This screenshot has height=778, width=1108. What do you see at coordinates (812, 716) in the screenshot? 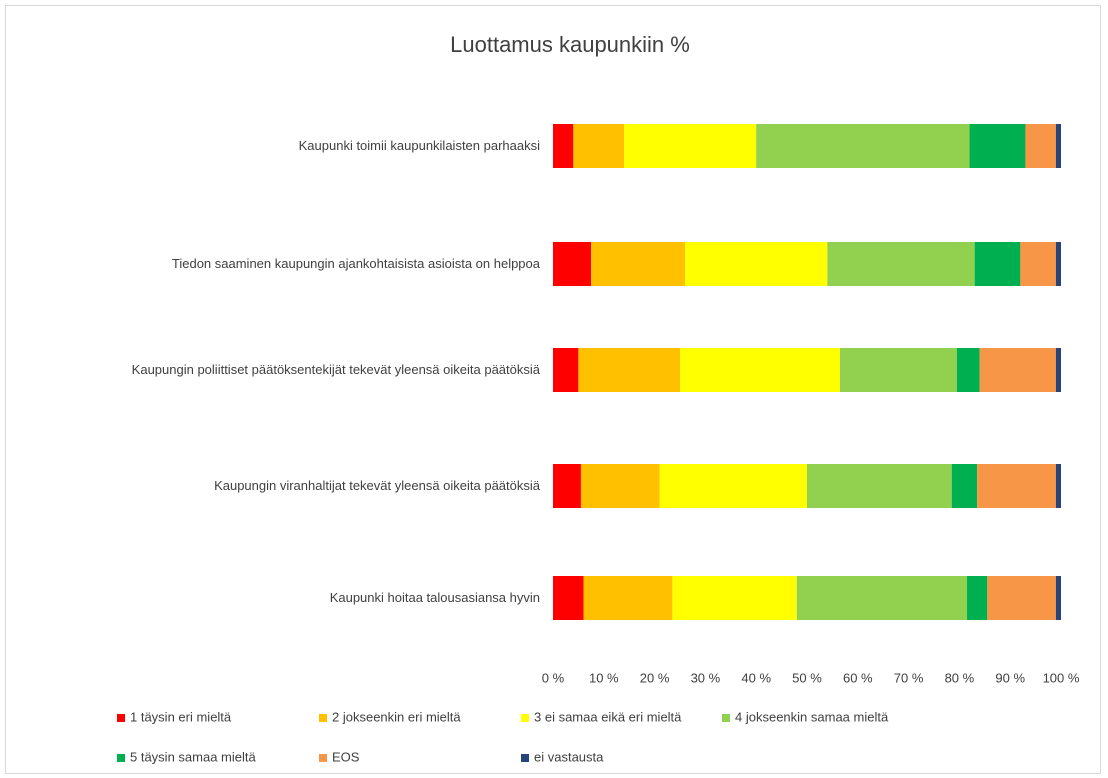
I see `legend-label: 4 jokseenkin samaa mieltä` at bounding box center [812, 716].